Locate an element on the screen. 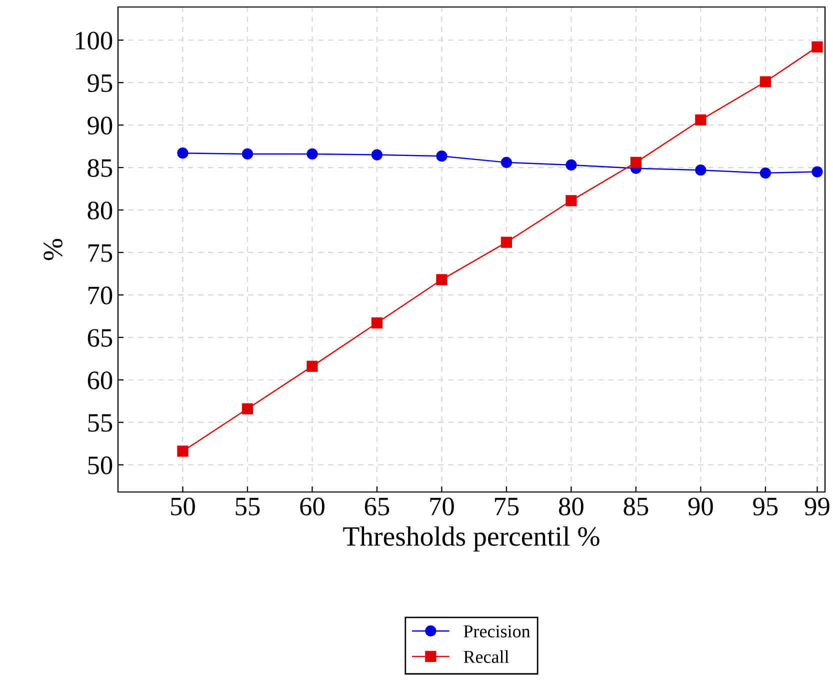 This screenshot has height=685, width=833. x-tick-label: 75 is located at coordinates (507, 507).